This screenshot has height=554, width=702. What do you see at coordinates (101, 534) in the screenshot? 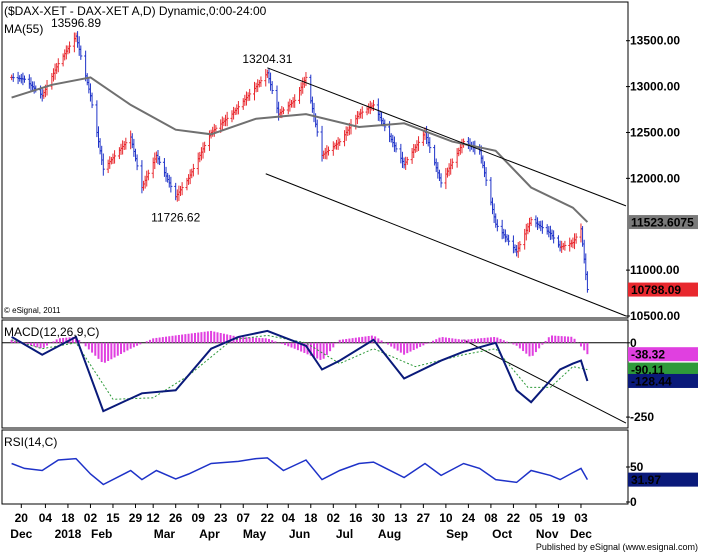
I see `x-month-label: Feb` at bounding box center [101, 534].